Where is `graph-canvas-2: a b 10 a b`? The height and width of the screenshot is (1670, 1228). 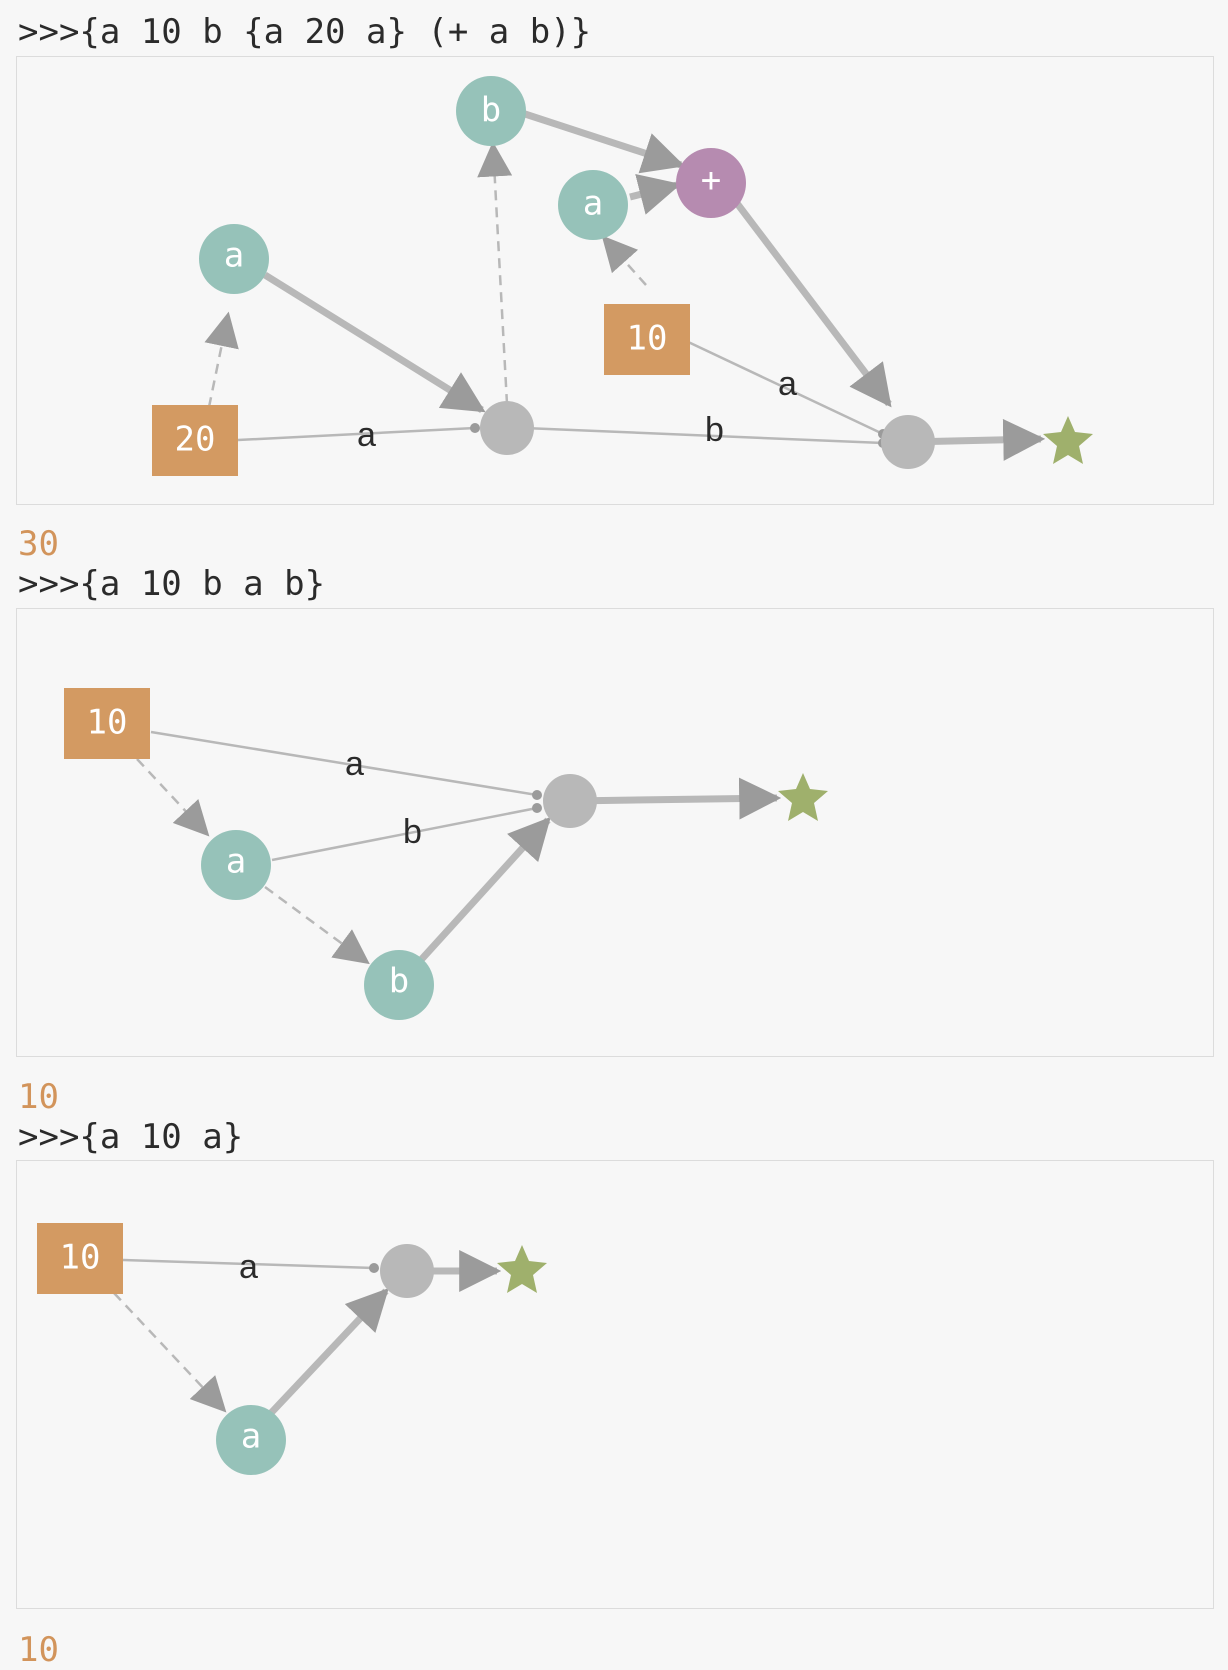 graph-canvas-2: a b 10 a b is located at coordinates (446, 854).